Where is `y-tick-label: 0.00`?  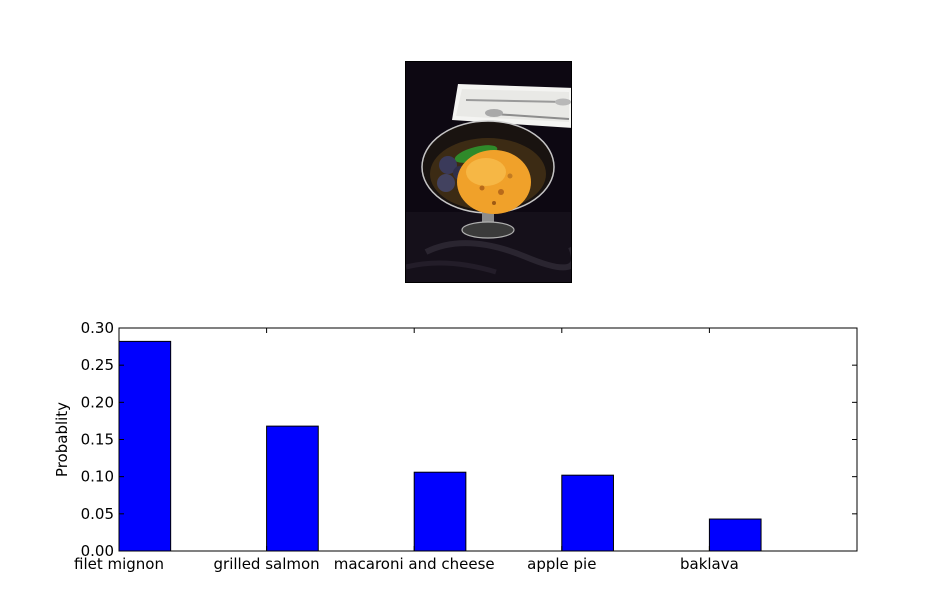 y-tick-label: 0.00 is located at coordinates (97, 551).